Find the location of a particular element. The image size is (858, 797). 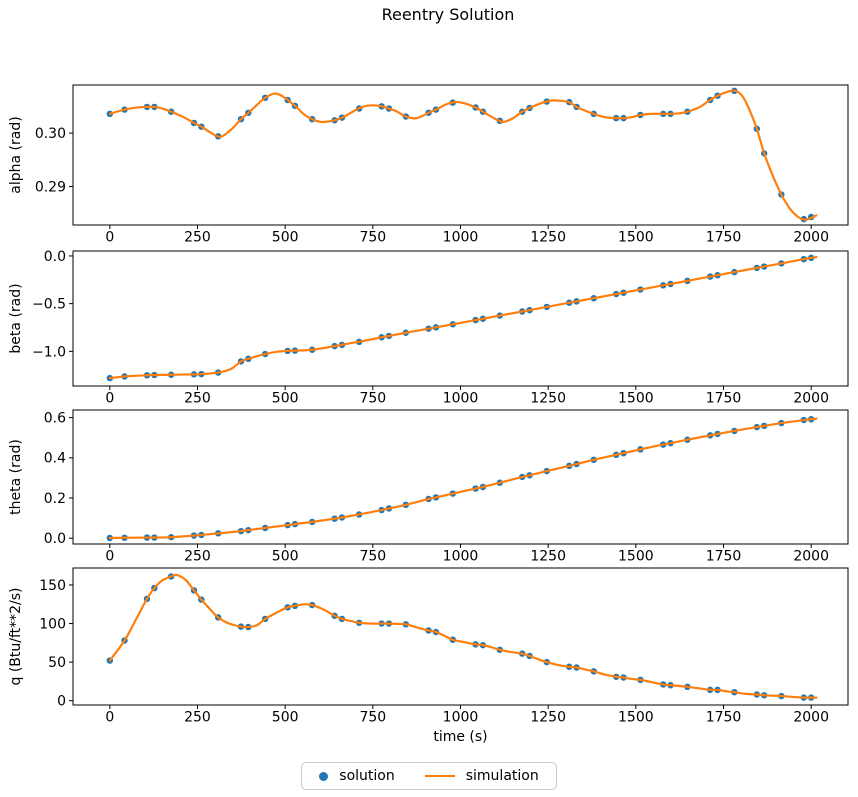

y-tick-label: 50 is located at coordinates (57, 663).